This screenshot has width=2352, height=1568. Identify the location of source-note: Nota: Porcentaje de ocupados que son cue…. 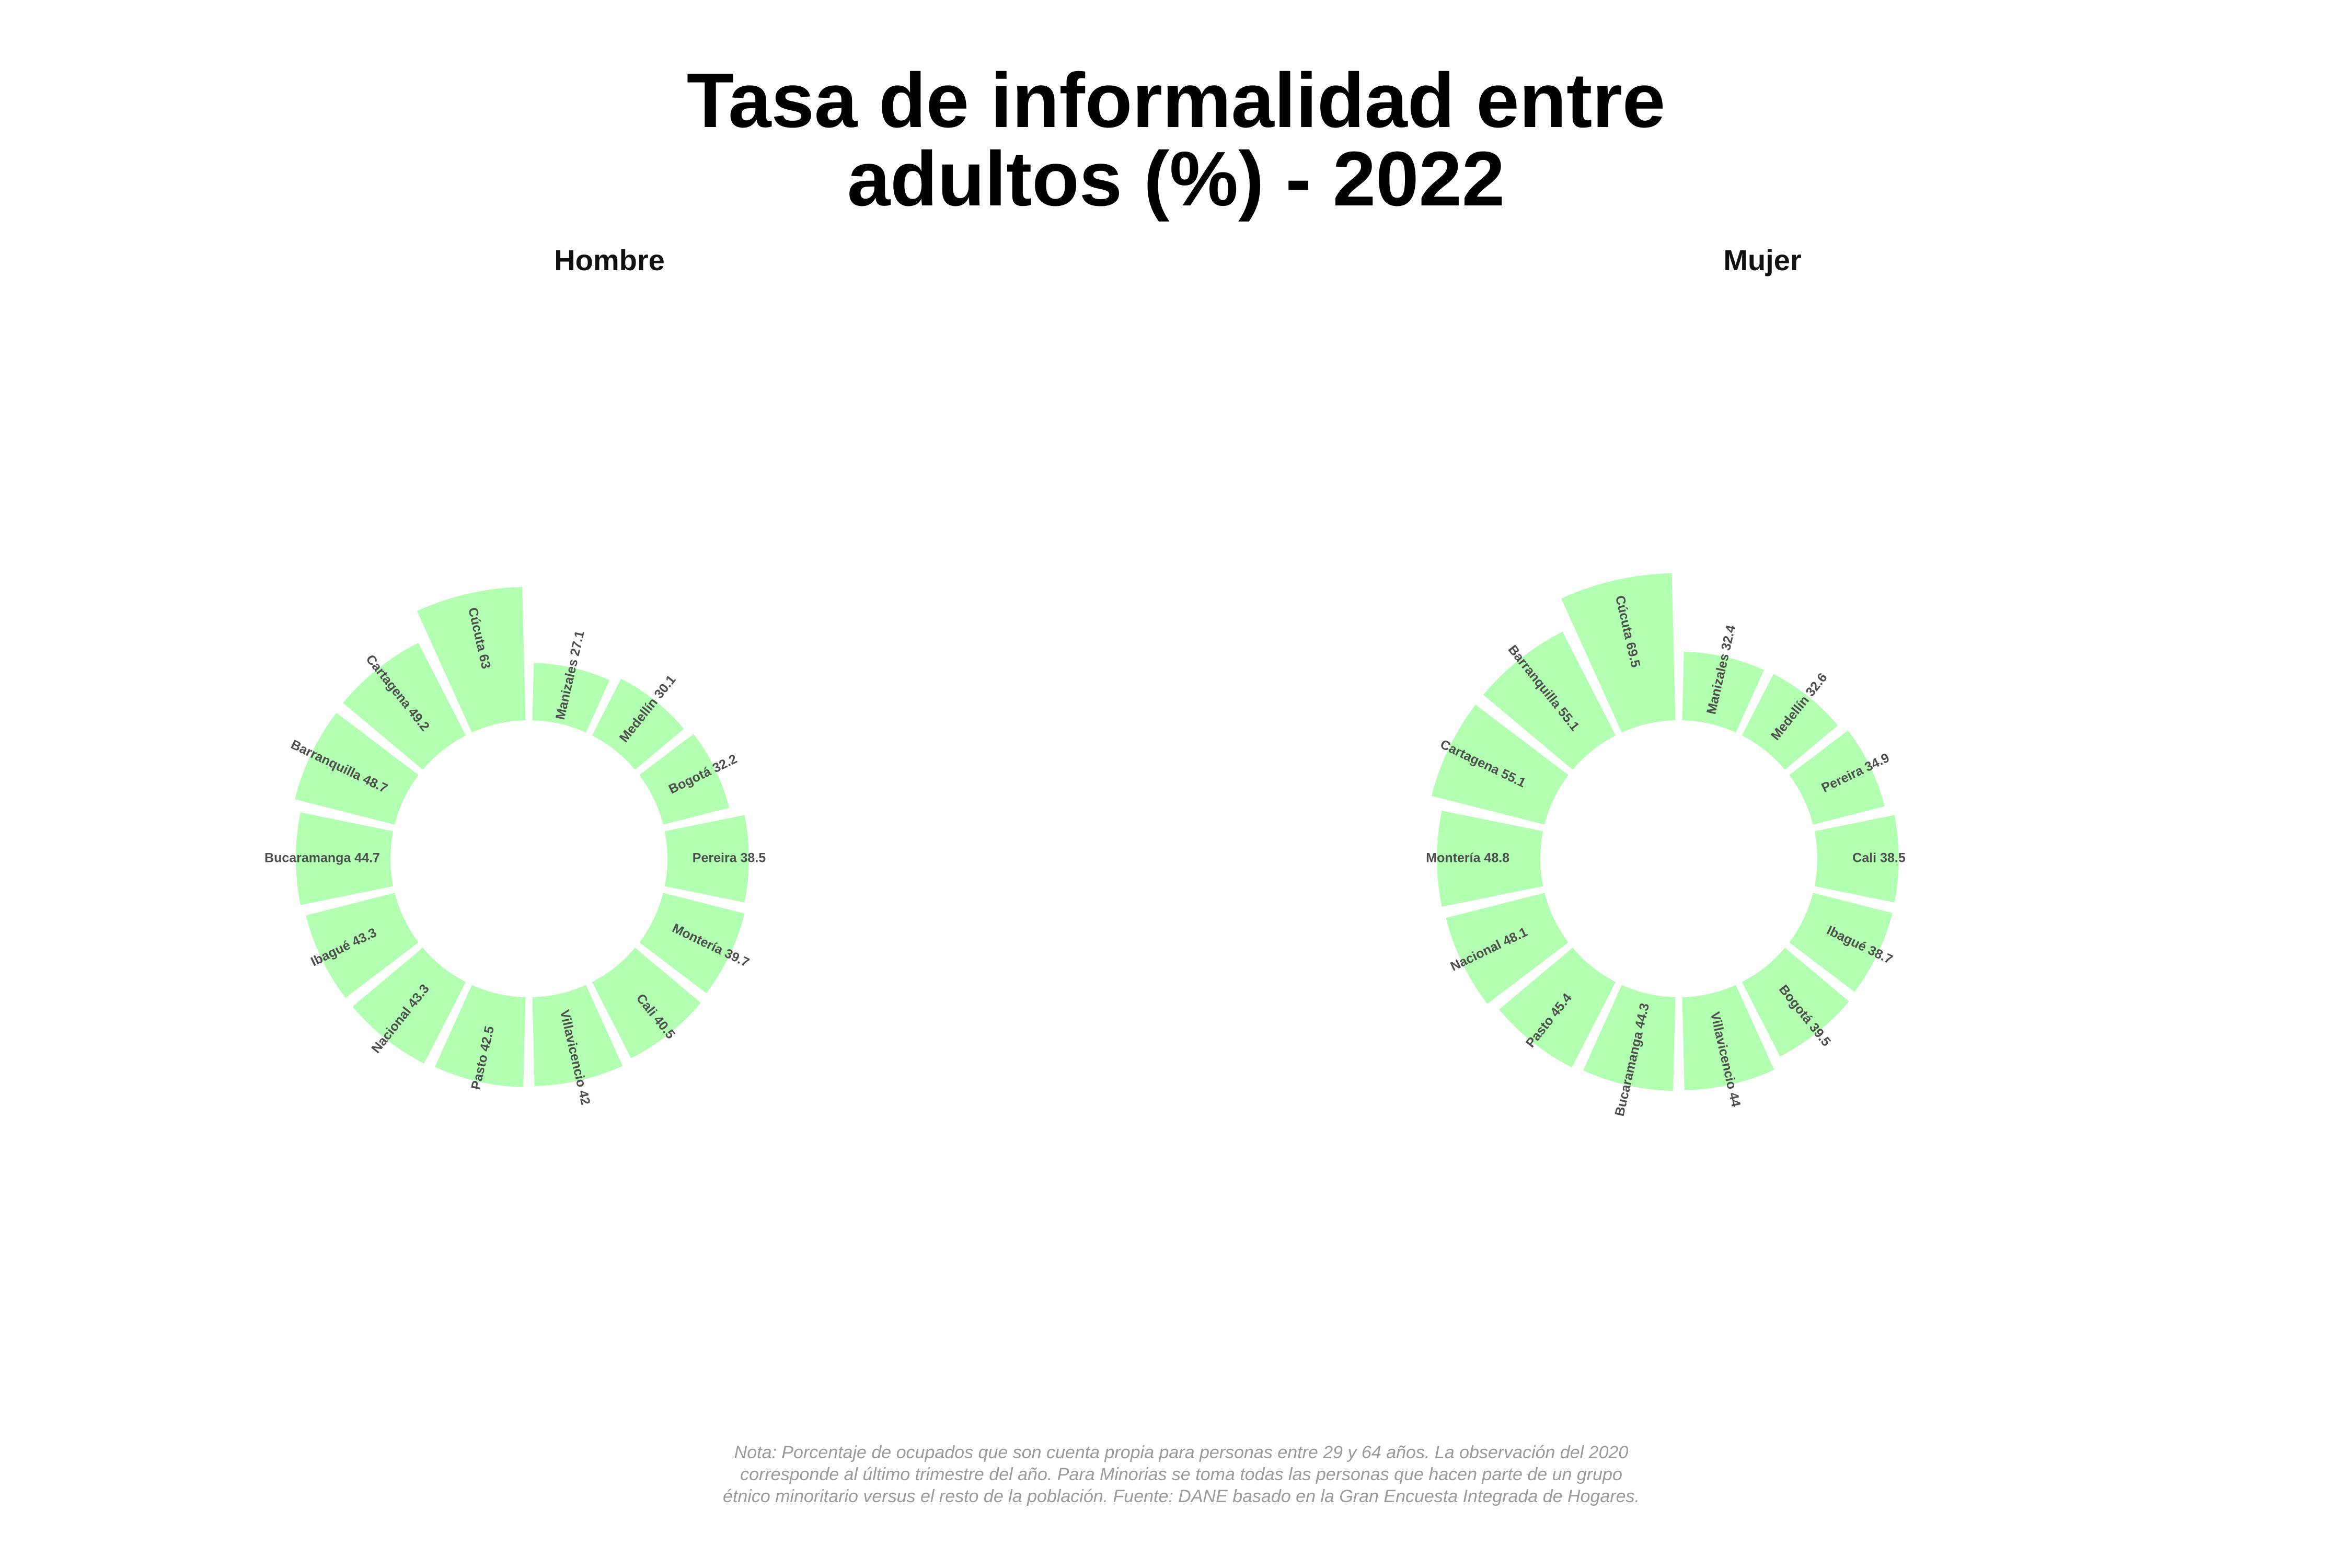
(1181, 1474).